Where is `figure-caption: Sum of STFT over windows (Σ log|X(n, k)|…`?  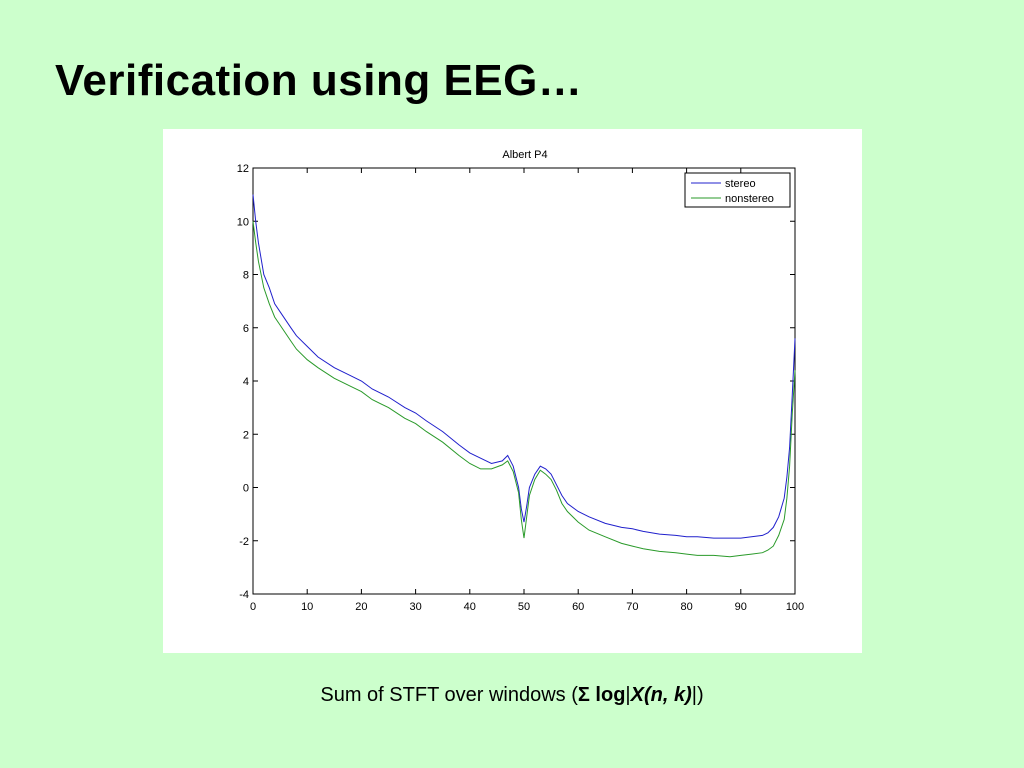 figure-caption: Sum of STFT over windows (Σ log|X(n, k)|… is located at coordinates (512, 695).